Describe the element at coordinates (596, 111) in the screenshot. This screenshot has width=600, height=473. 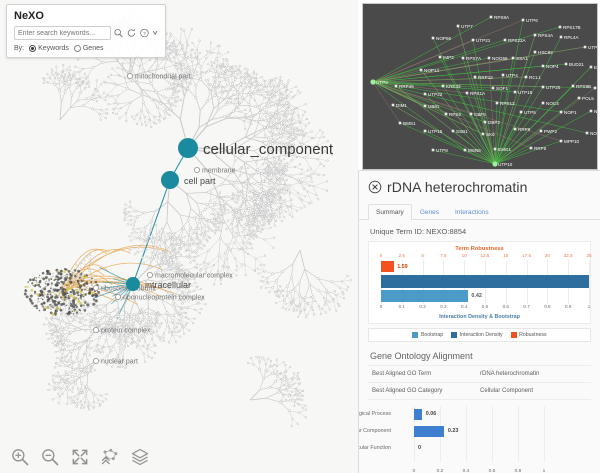
I see `svg-text: NAN1` at that location.